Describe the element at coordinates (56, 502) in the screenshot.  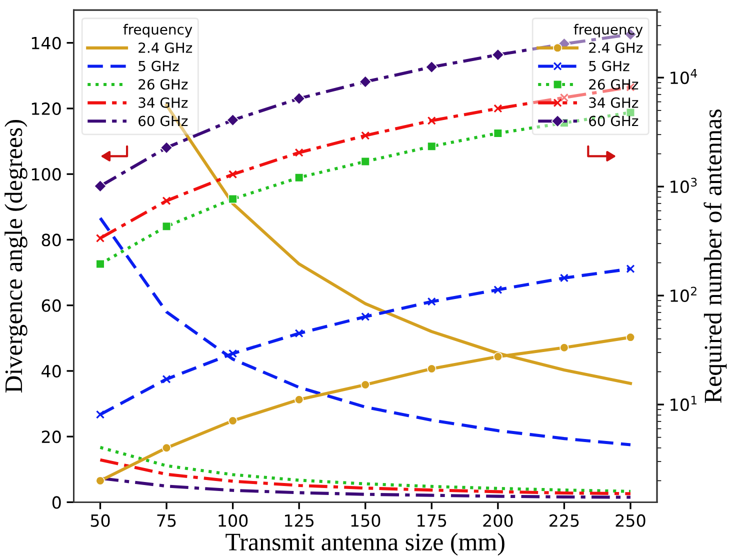
I see `y-tick-label: 0` at that location.